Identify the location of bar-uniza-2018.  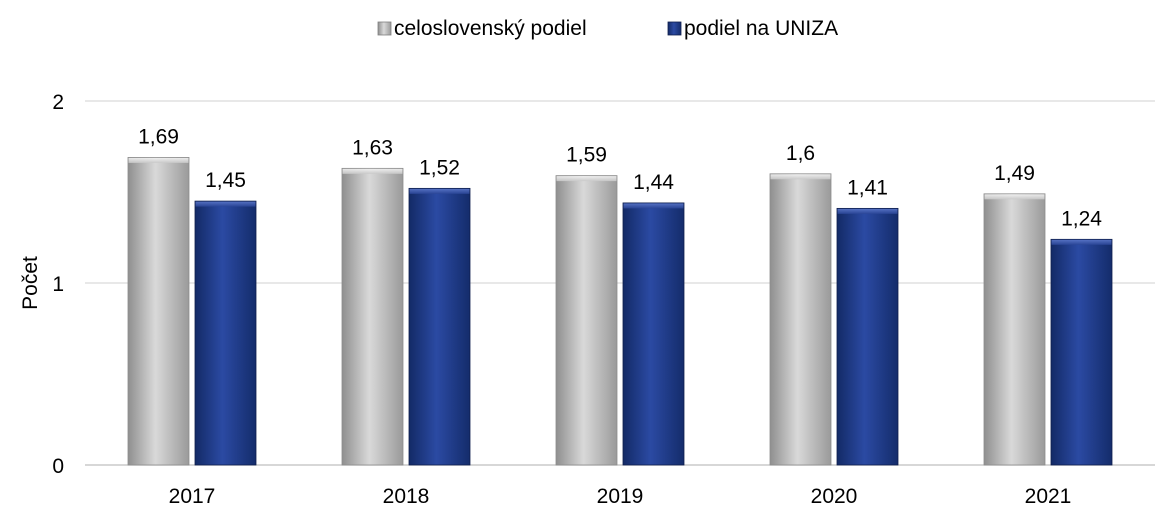
(439, 326).